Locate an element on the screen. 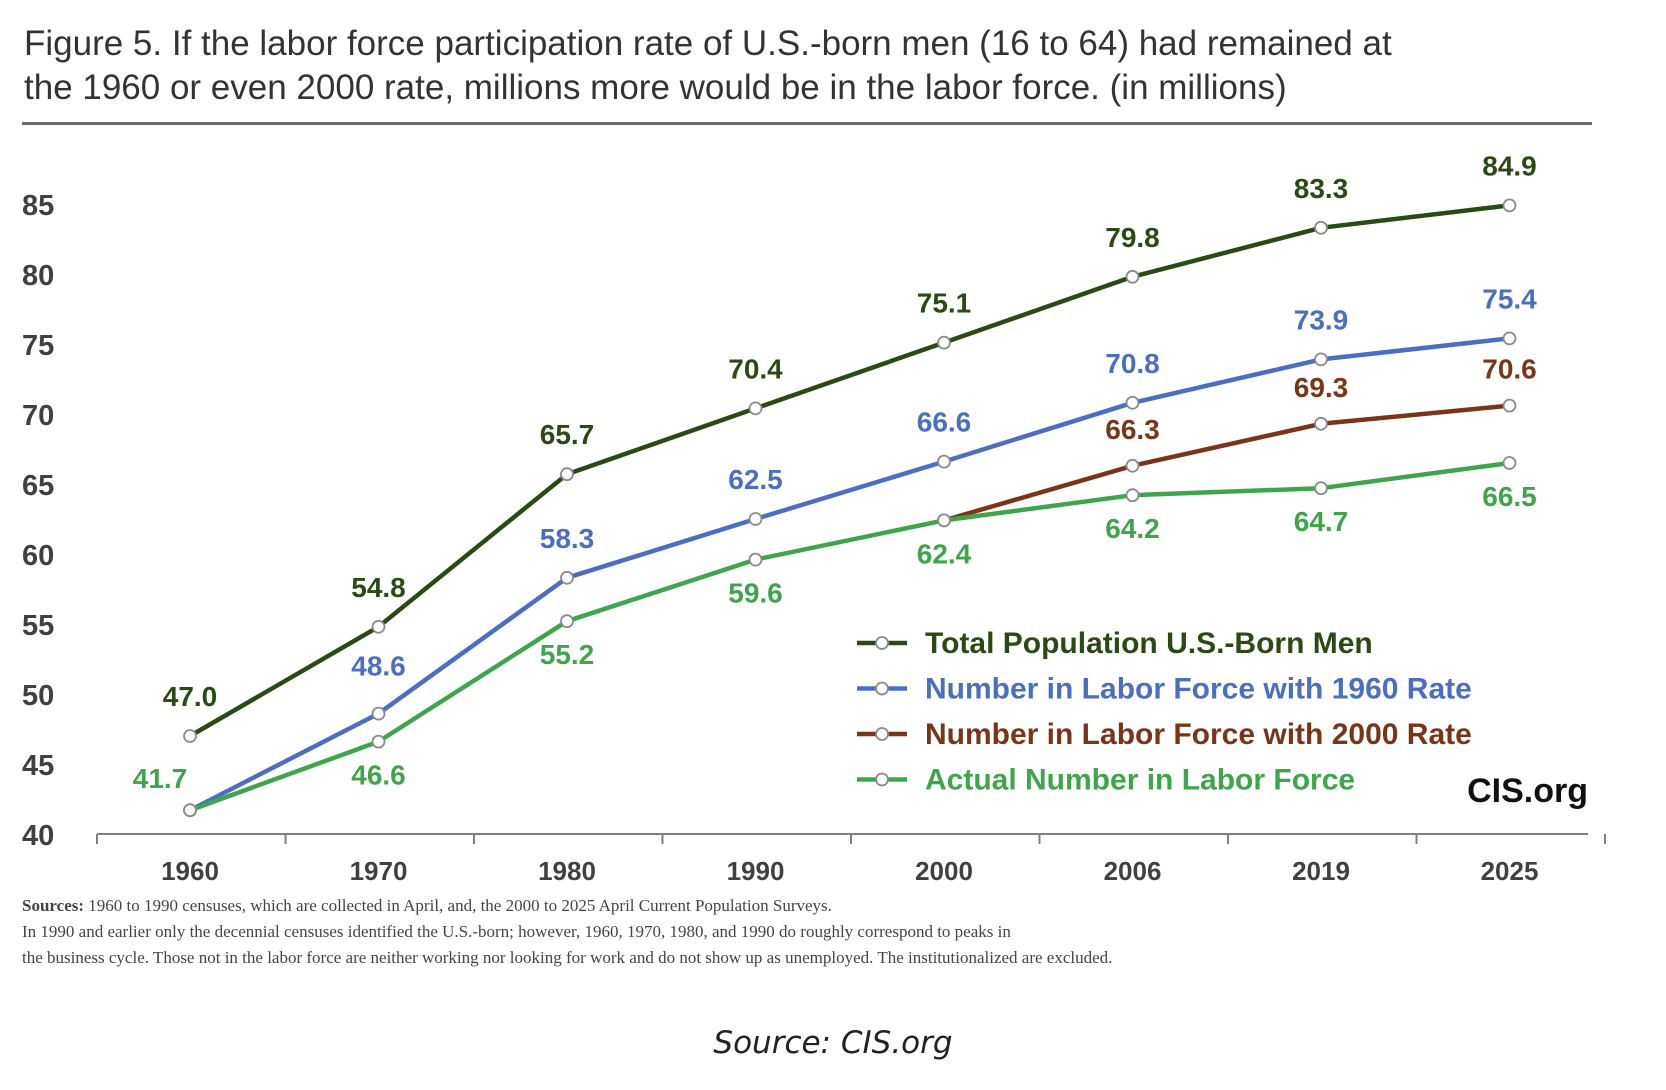  data-point-number-in-labor-force-with-2000-rate-2025 is located at coordinates (1509, 405).